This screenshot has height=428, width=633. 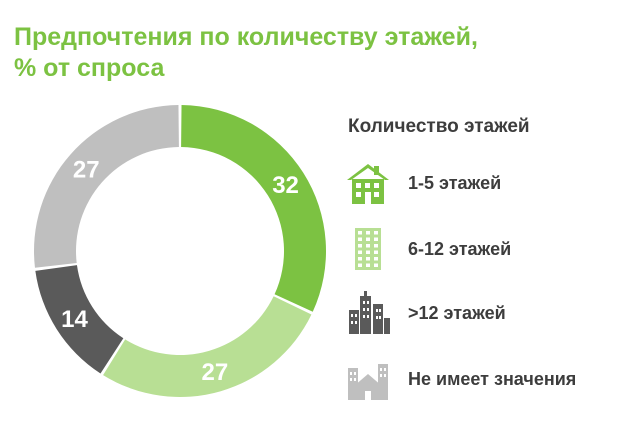 I want to click on legend-item-2: 6-12 этажей, so click(x=485, y=249).